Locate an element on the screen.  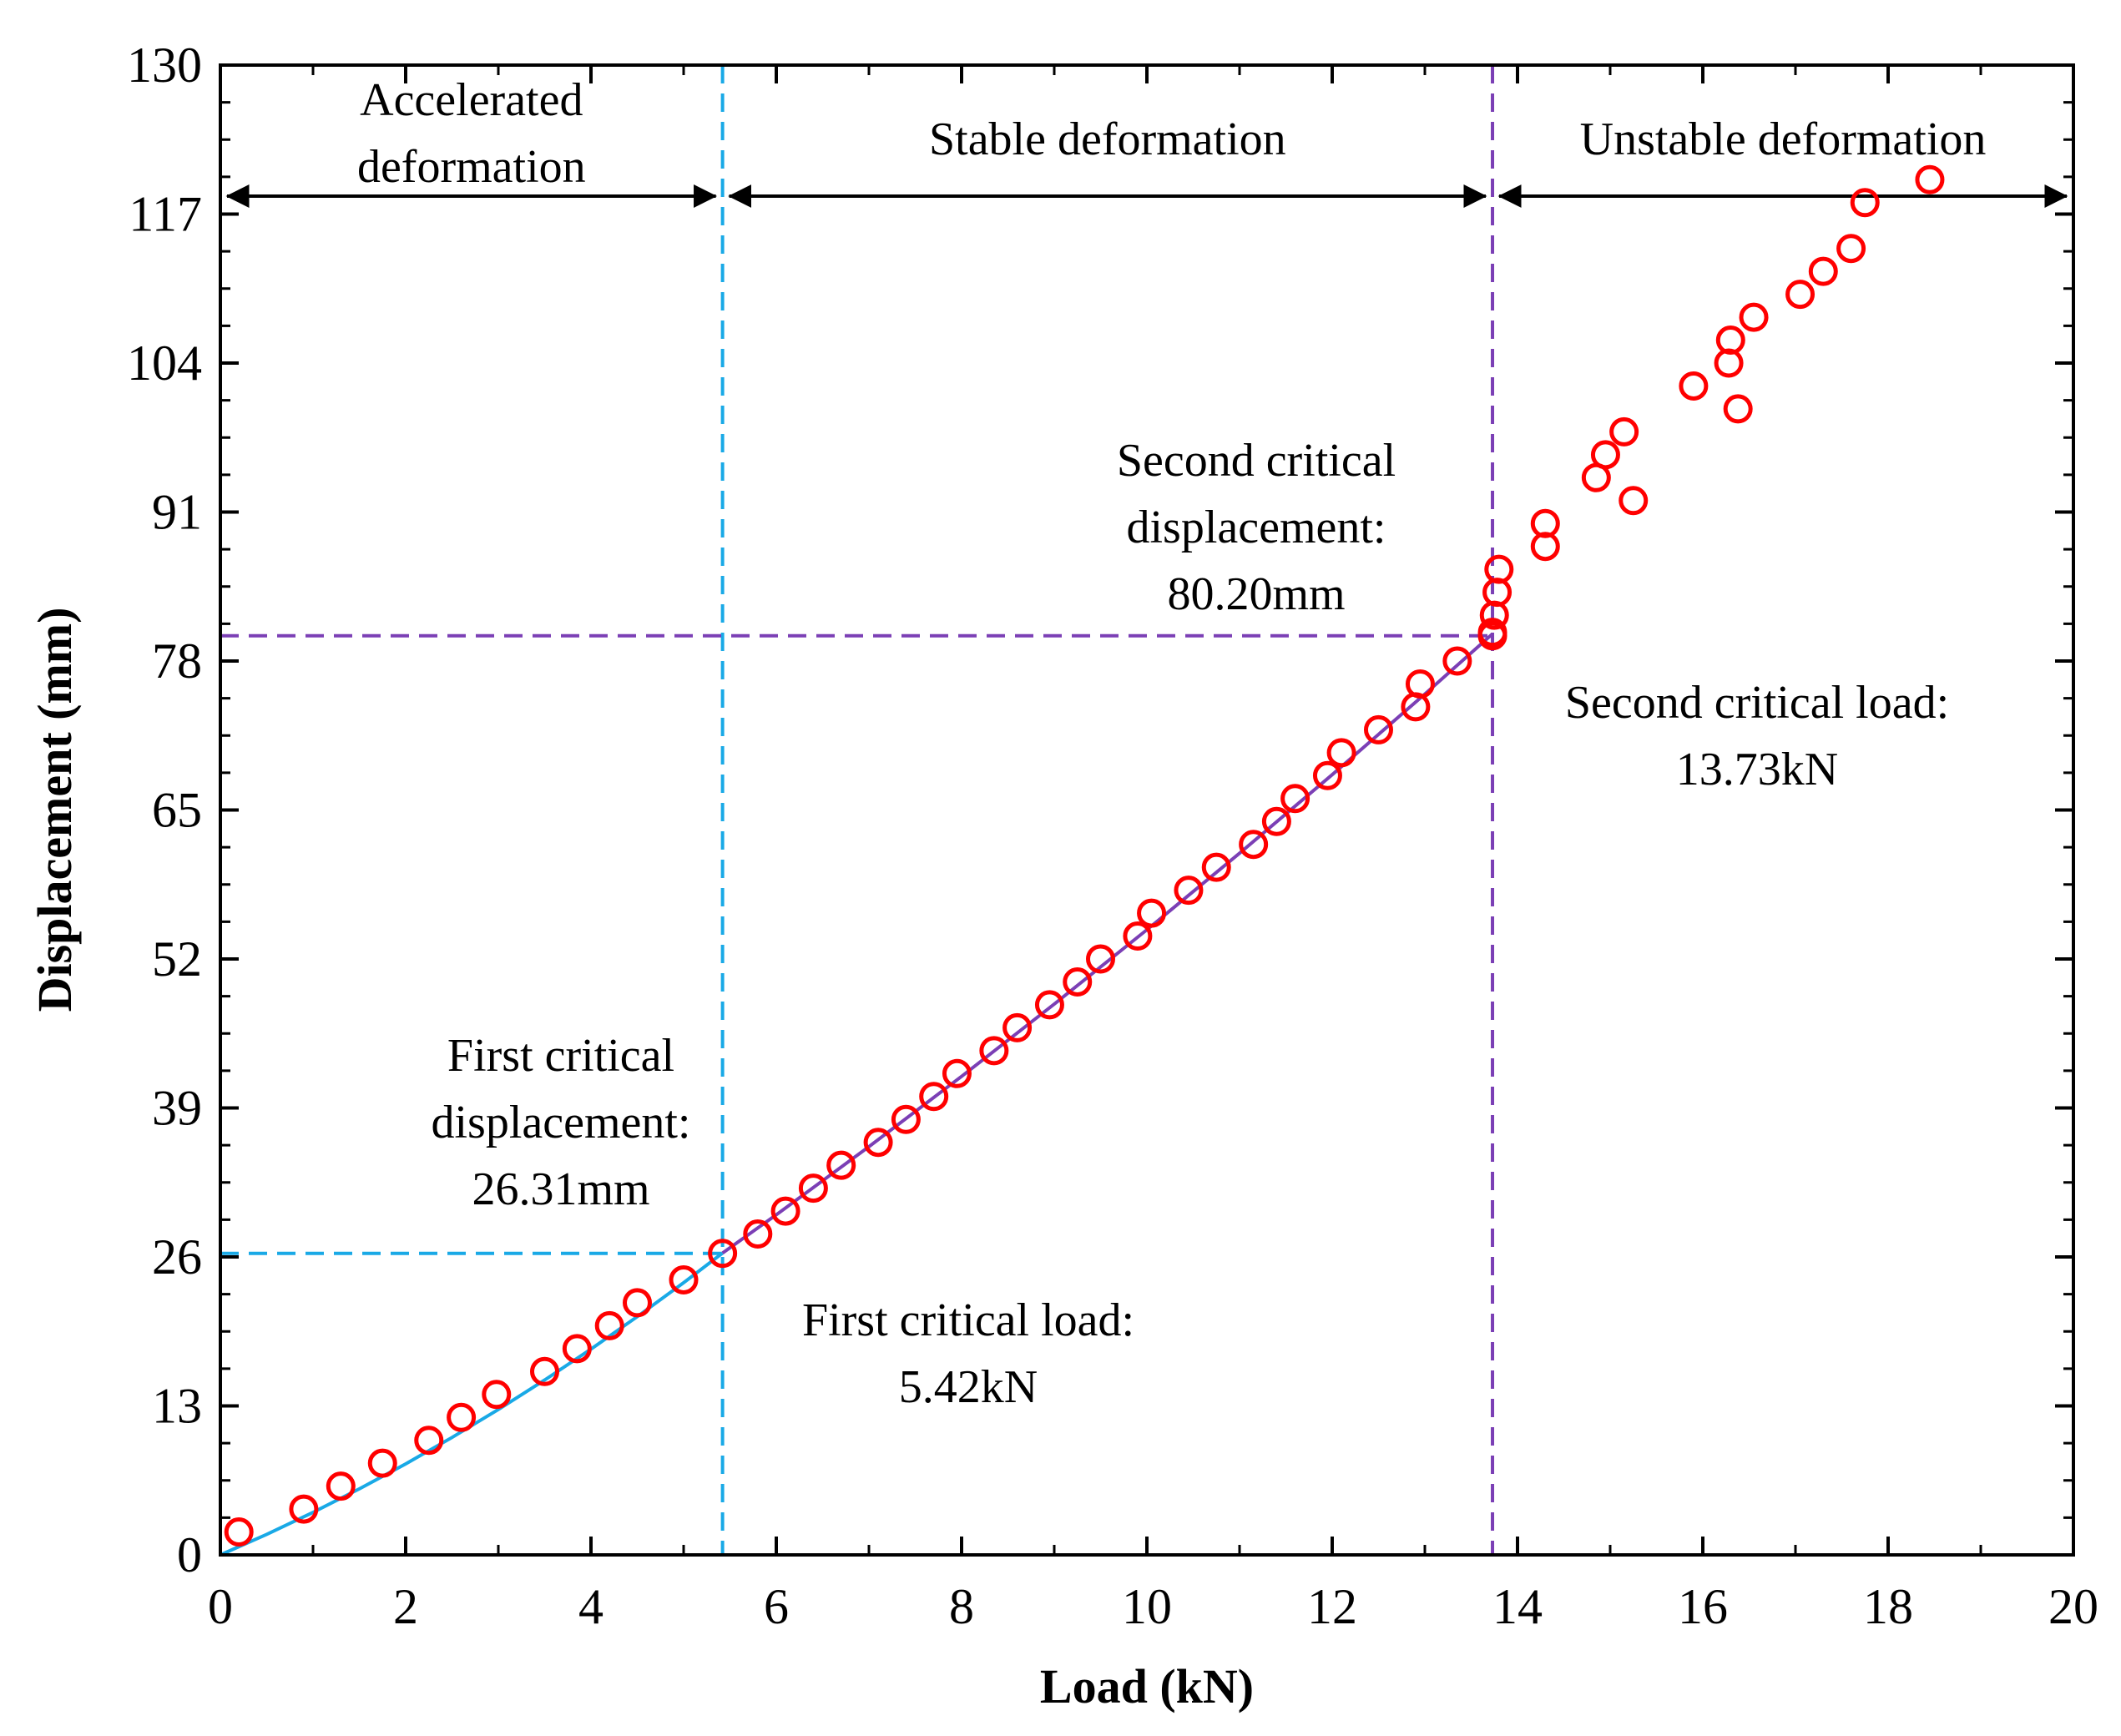
first-critical-displacement-label: First critical is located at coordinates (560, 1056).